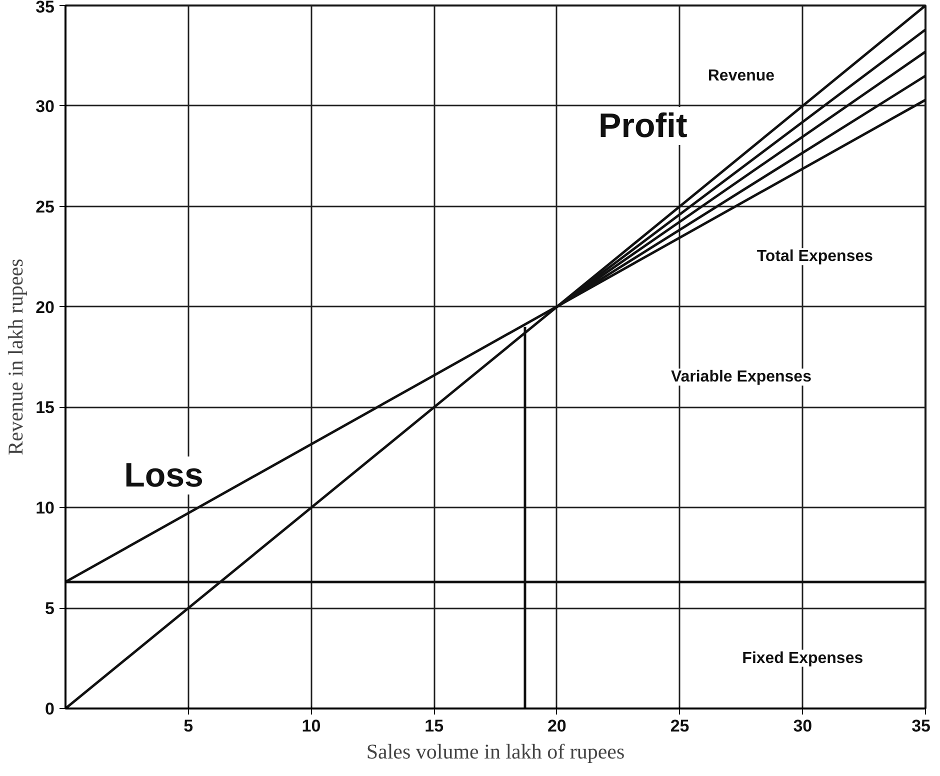  I want to click on annotation: Profit, so click(643, 126).